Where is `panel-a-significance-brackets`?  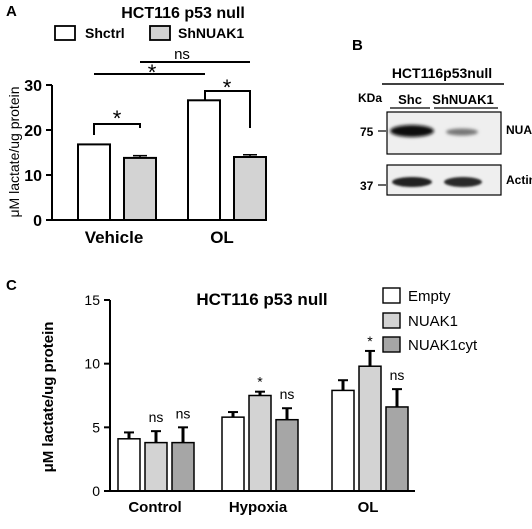 panel-a-significance-brackets is located at coordinates (172, 98).